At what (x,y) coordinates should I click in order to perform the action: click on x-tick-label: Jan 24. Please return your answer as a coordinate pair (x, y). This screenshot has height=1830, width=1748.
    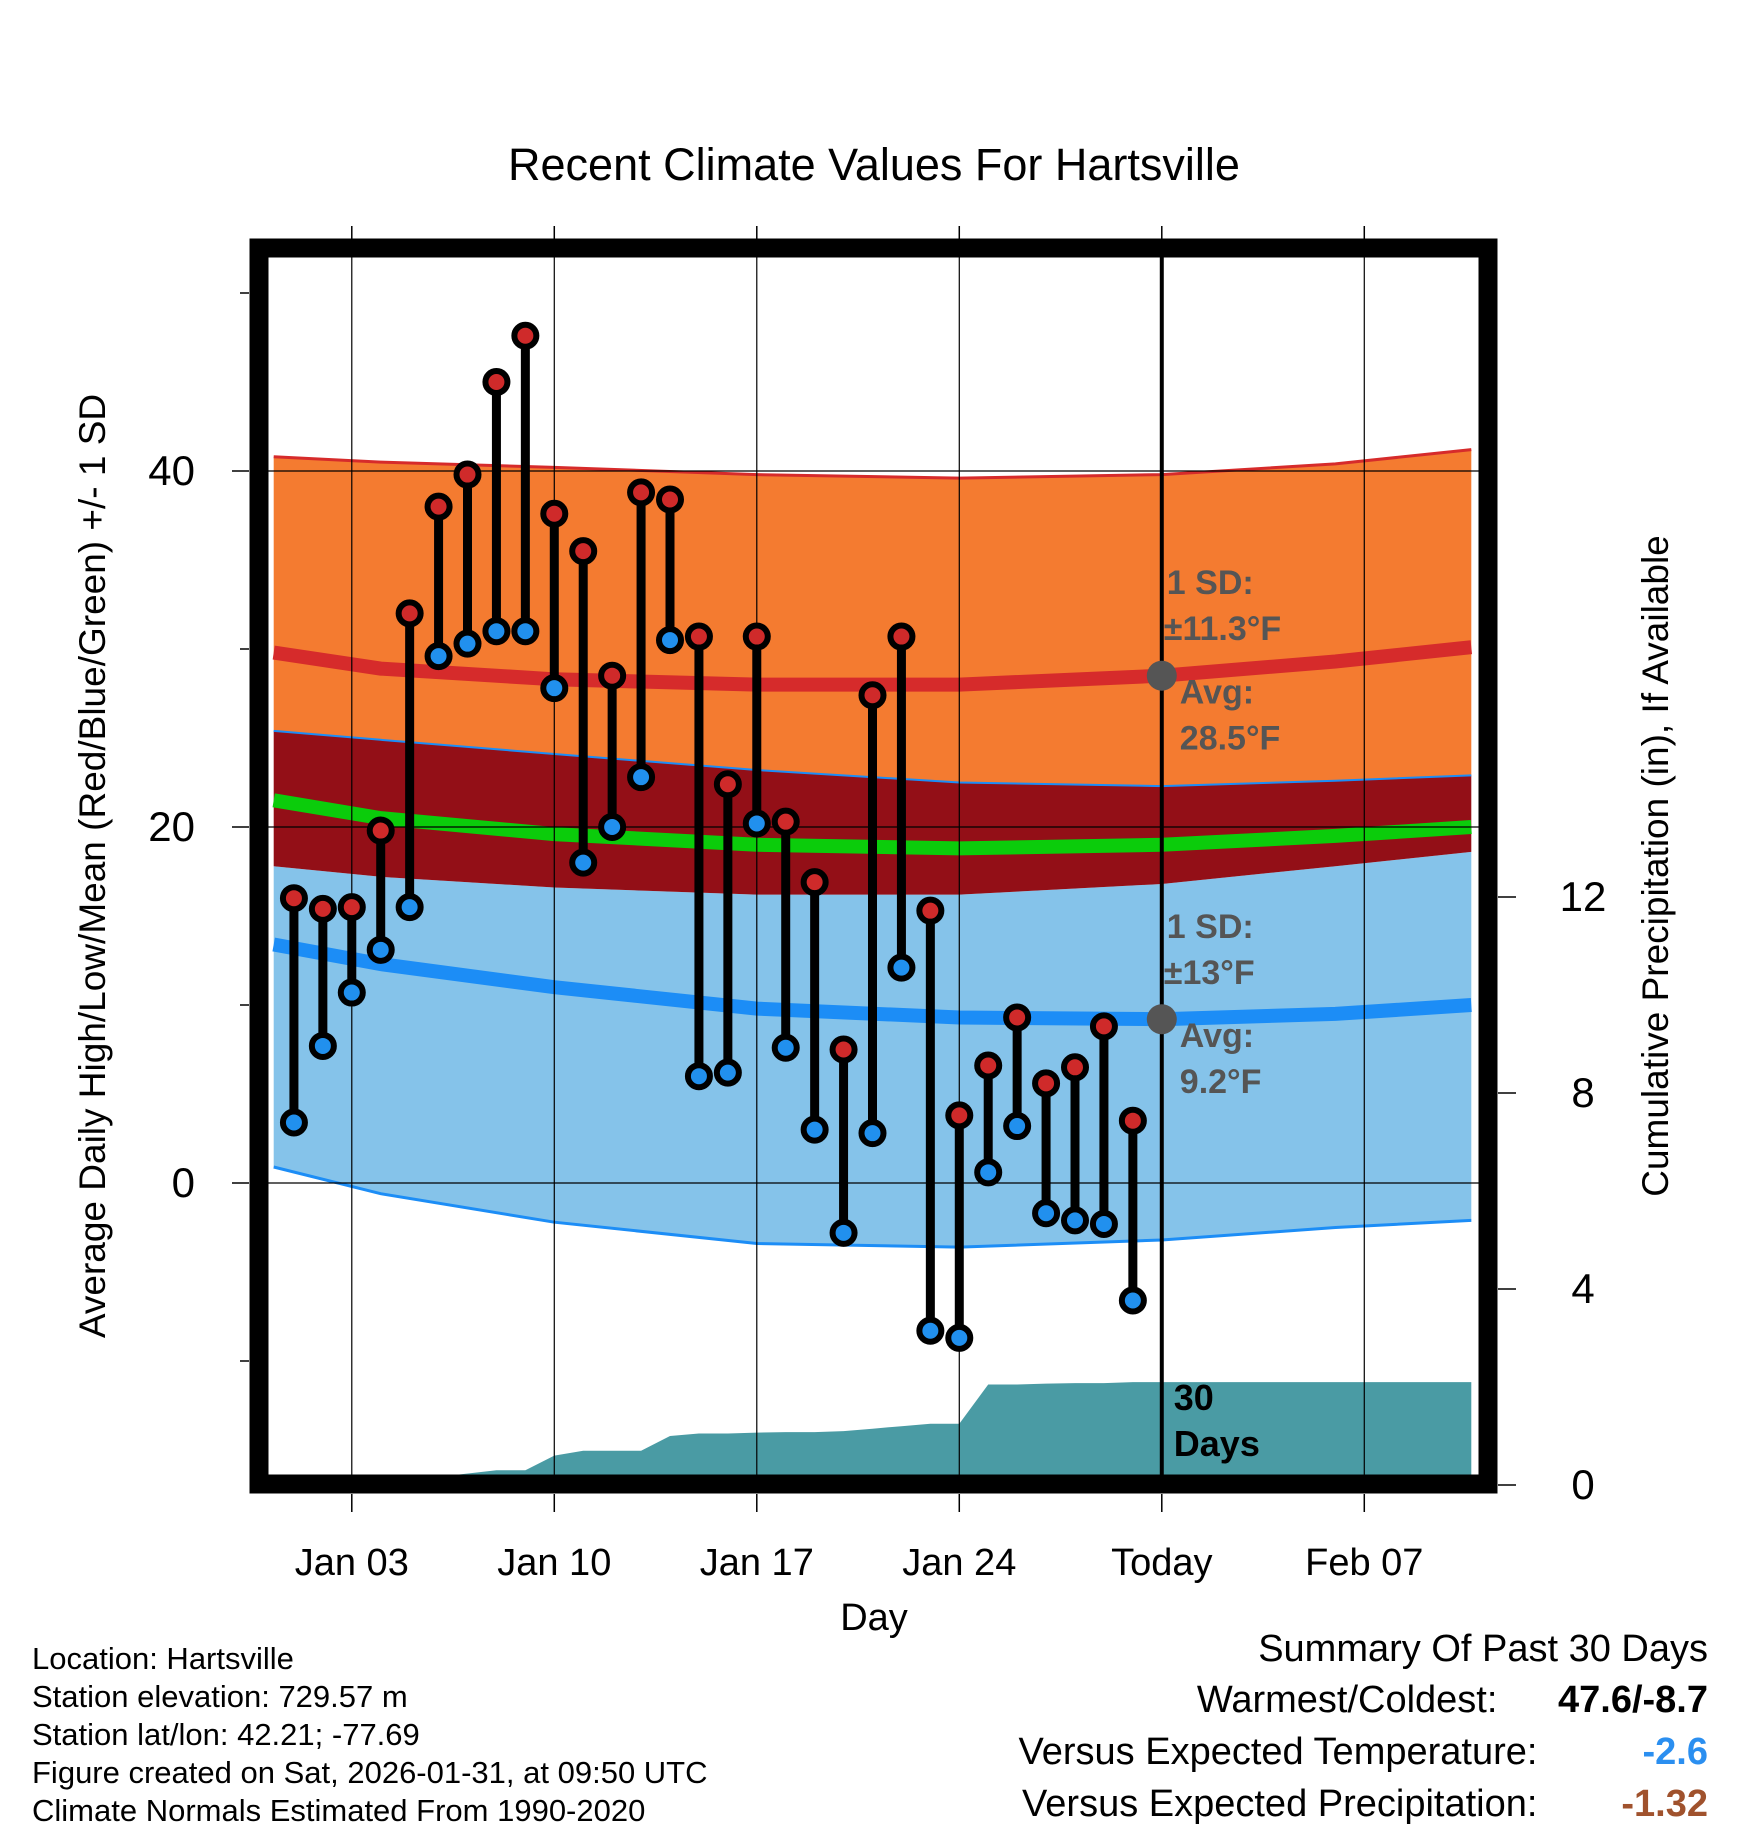
    Looking at the image, I should click on (959, 1563).